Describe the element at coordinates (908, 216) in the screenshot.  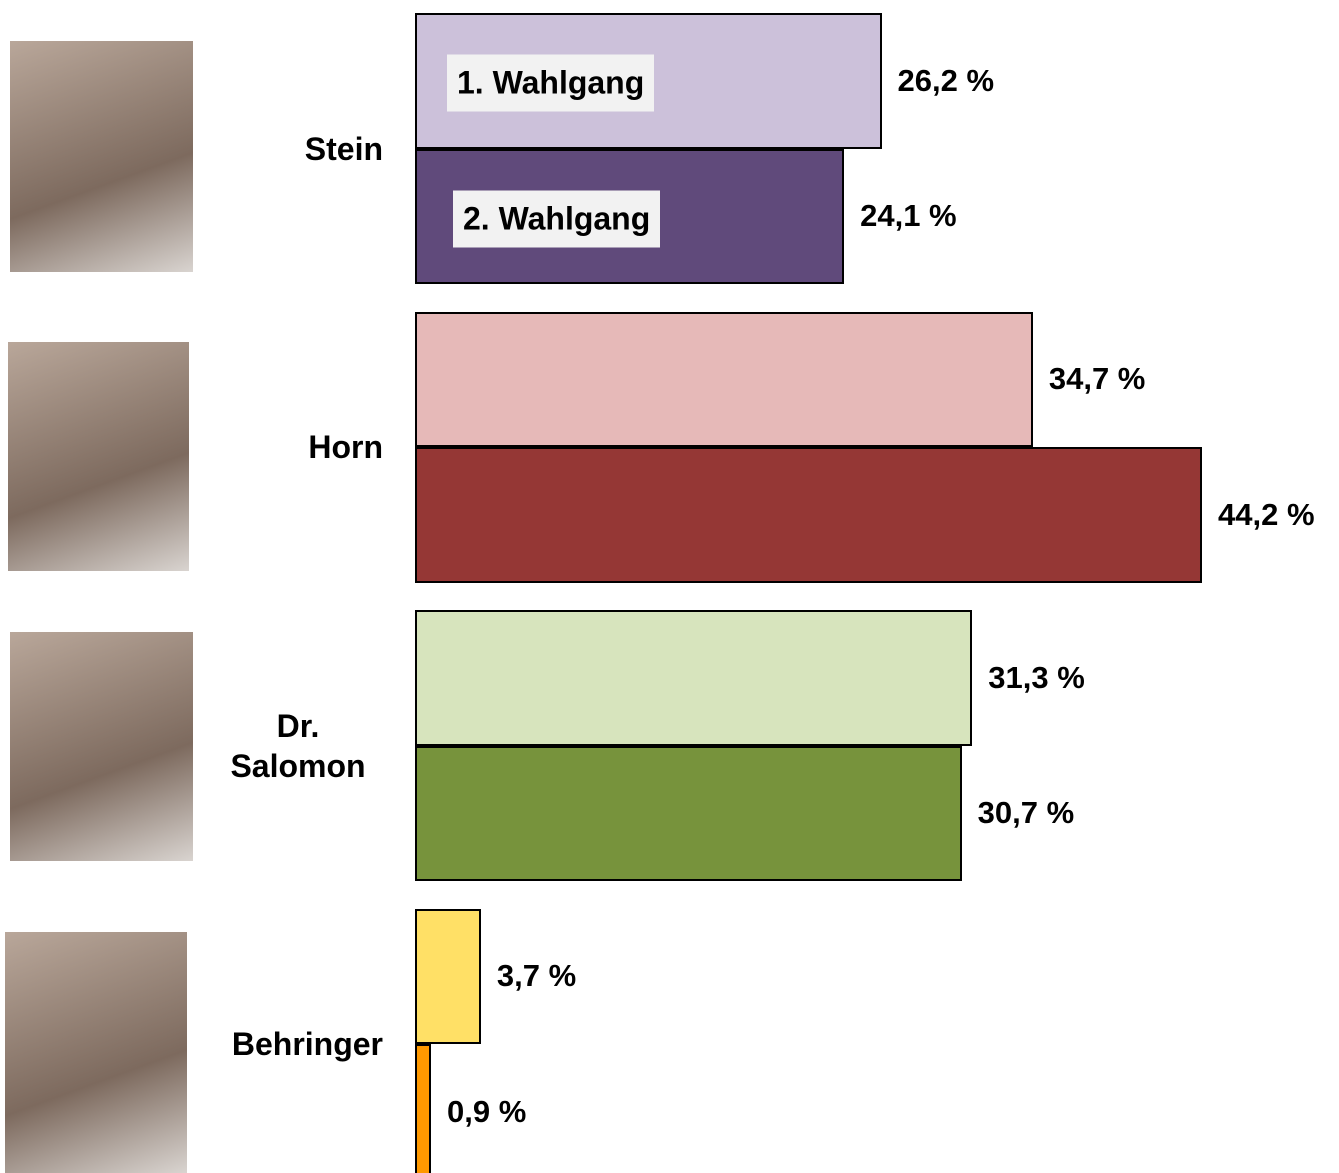
I see `value-label: 24,1 %` at that location.